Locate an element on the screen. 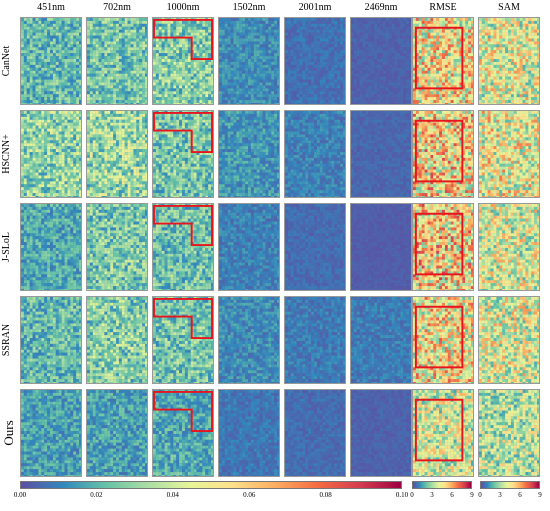  error_colorbar-tick-3: 0.06 is located at coordinates (249, 495).